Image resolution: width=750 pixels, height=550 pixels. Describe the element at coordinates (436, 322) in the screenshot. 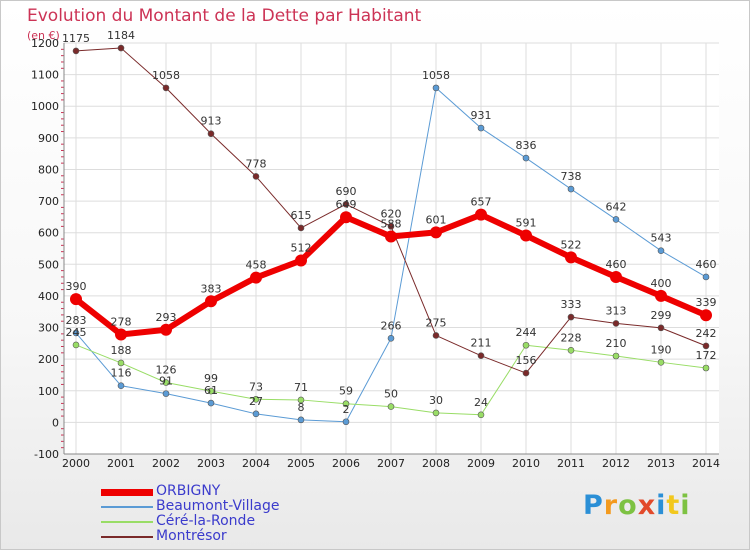

I see `data-label: 275` at that location.